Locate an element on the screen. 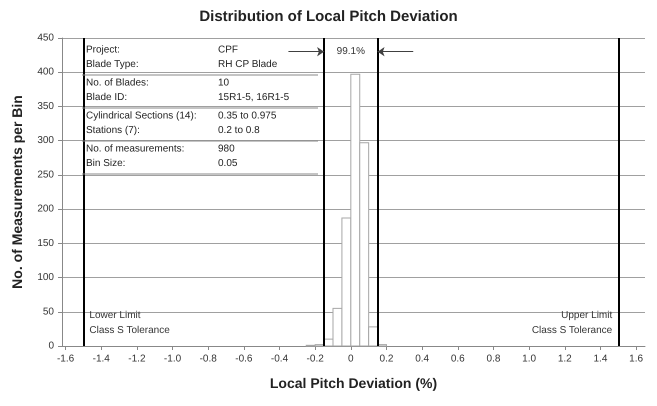 This screenshot has width=657, height=406. y-tick-label: 250 is located at coordinates (45, 174).